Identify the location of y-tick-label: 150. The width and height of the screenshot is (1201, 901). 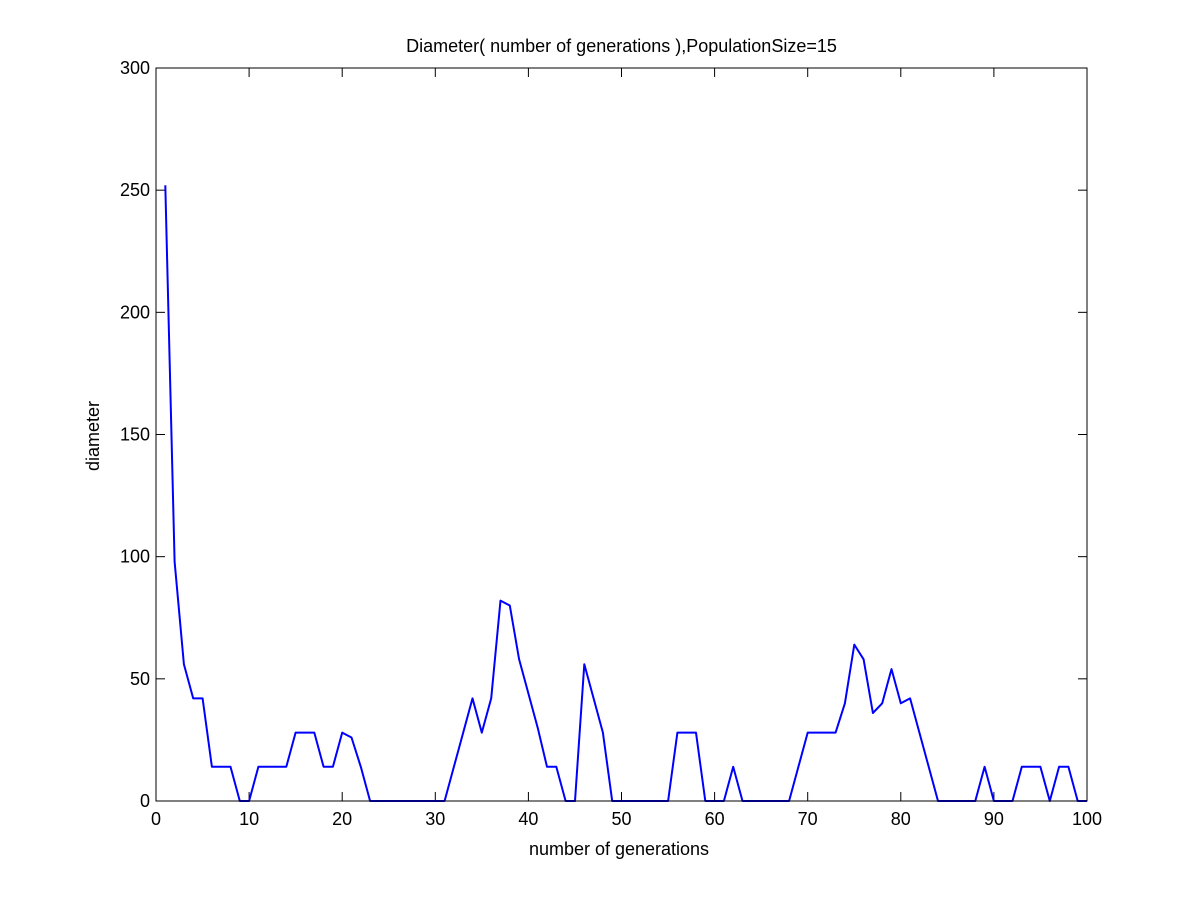
(135, 435).